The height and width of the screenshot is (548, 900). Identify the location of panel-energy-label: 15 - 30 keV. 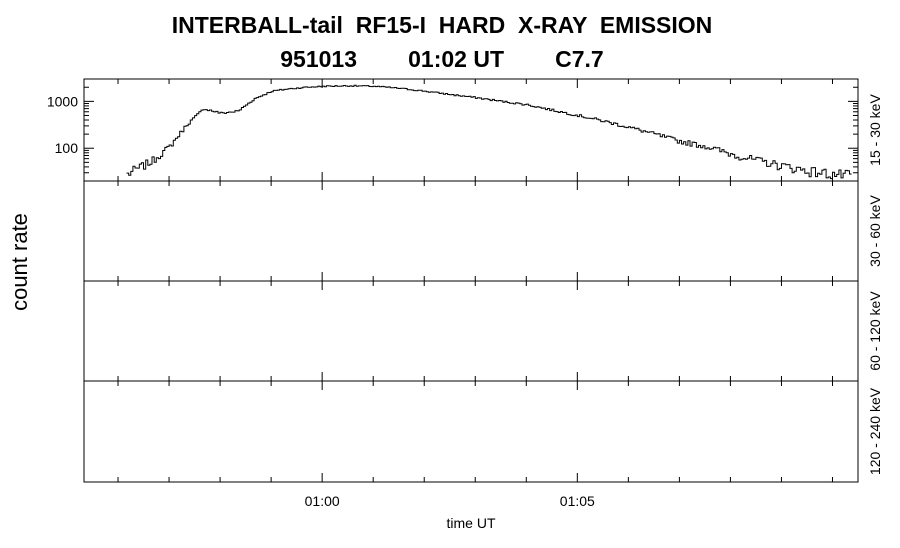
(875, 130).